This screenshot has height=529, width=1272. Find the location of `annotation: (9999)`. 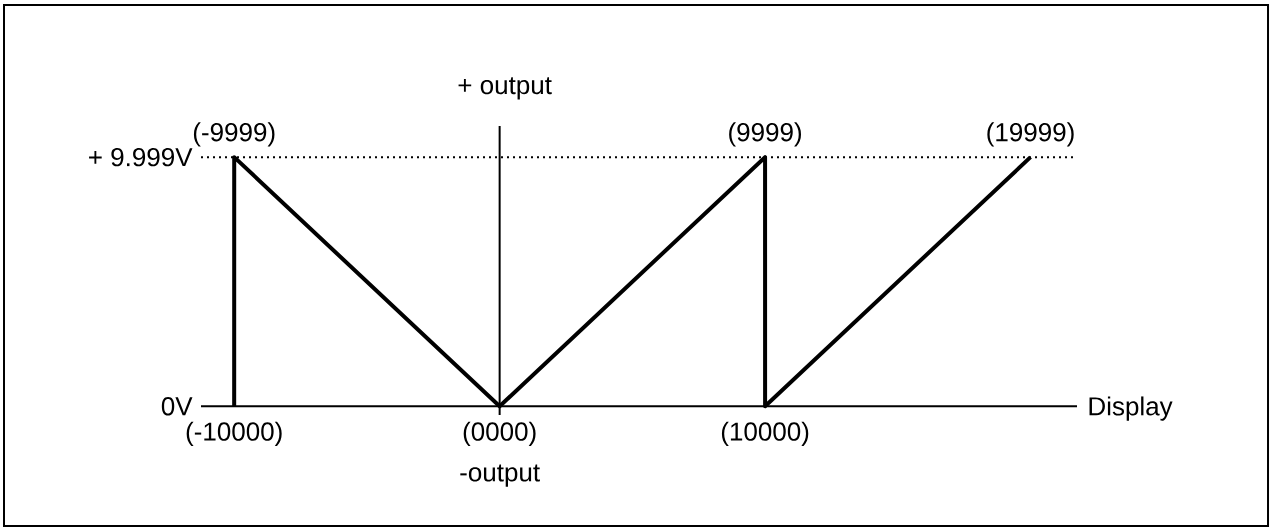

annotation: (9999) is located at coordinates (765, 134).